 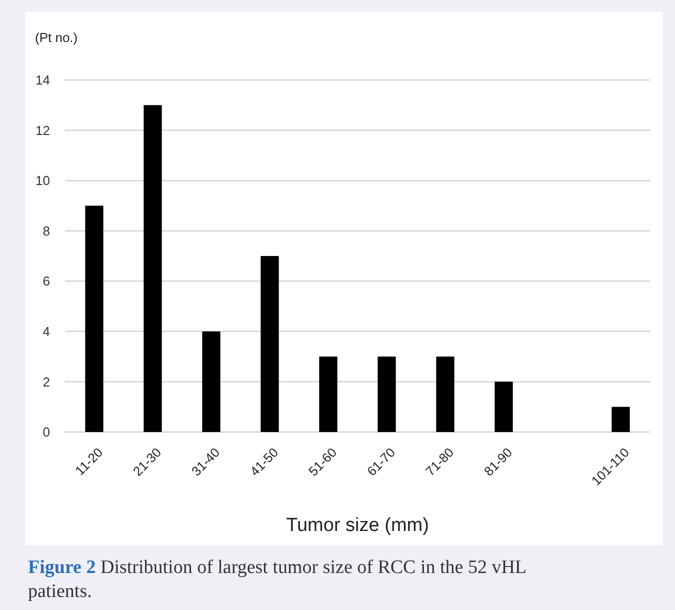 I want to click on x-axis-title: Tumor size (mm), so click(x=357, y=525).